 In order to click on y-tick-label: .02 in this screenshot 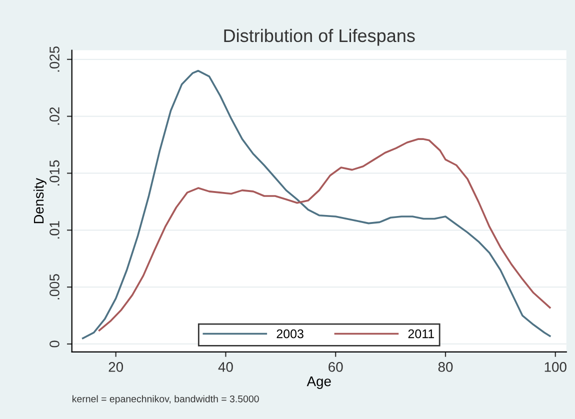, I will do `click(55, 116)`.